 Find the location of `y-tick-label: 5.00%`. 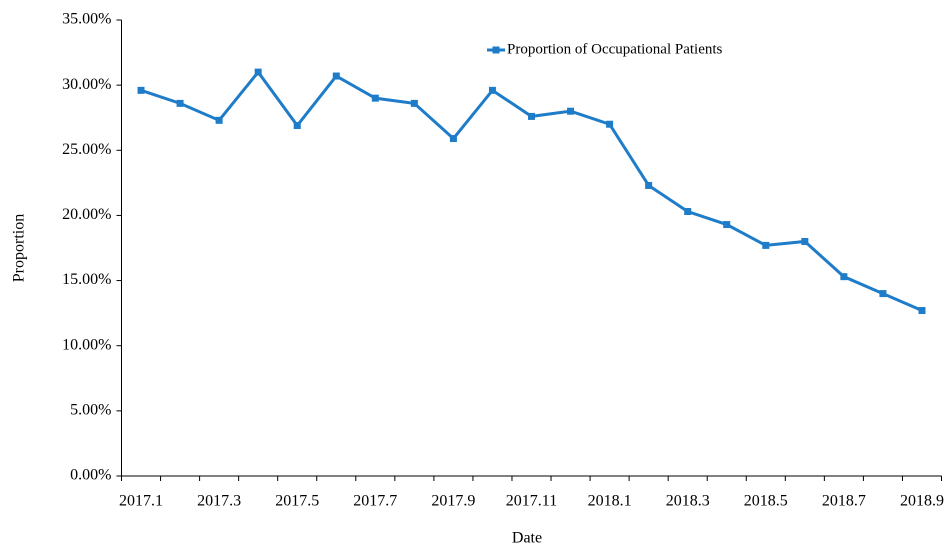

y-tick-label: 5.00% is located at coordinates (90, 410).